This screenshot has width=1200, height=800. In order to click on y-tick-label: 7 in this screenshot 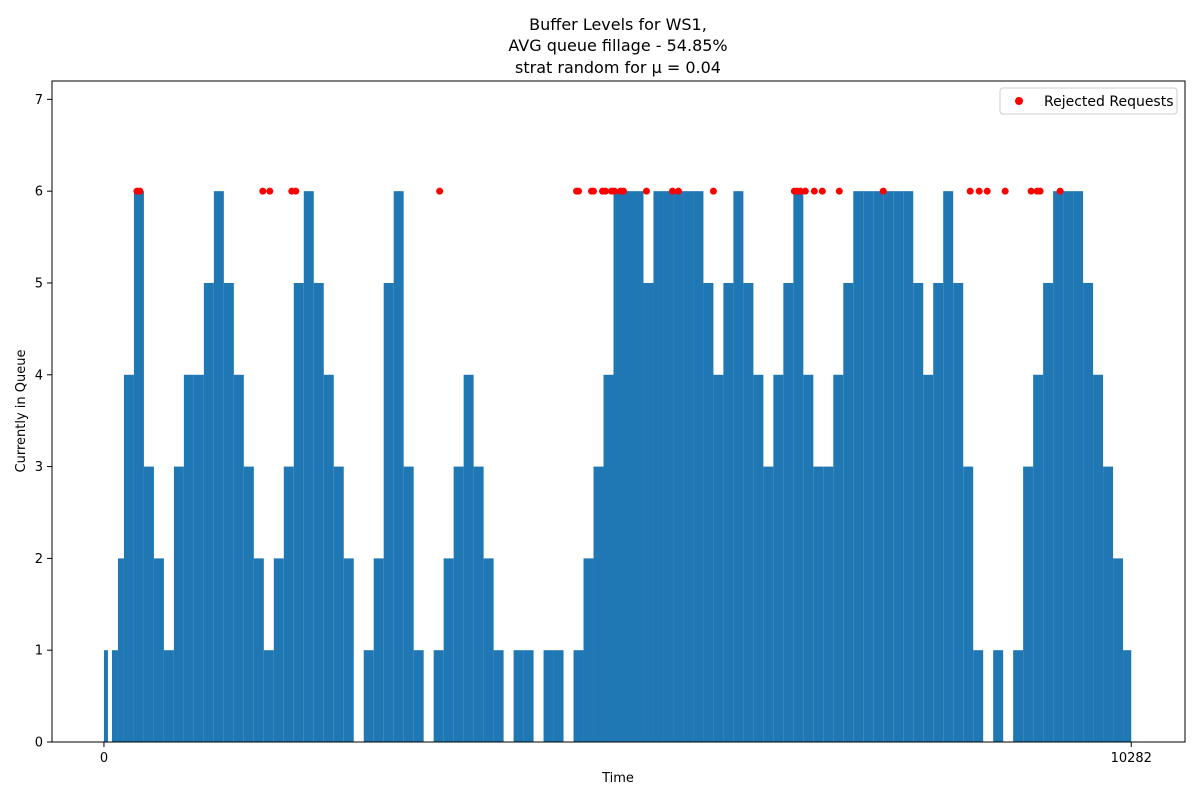, I will do `click(39, 100)`.